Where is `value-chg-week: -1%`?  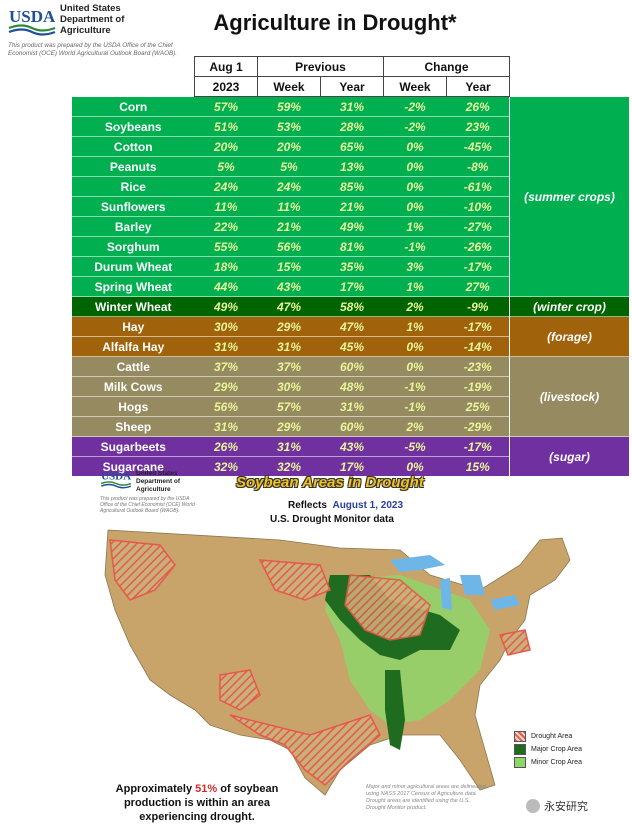 value-chg-week: -1% is located at coordinates (415, 386).